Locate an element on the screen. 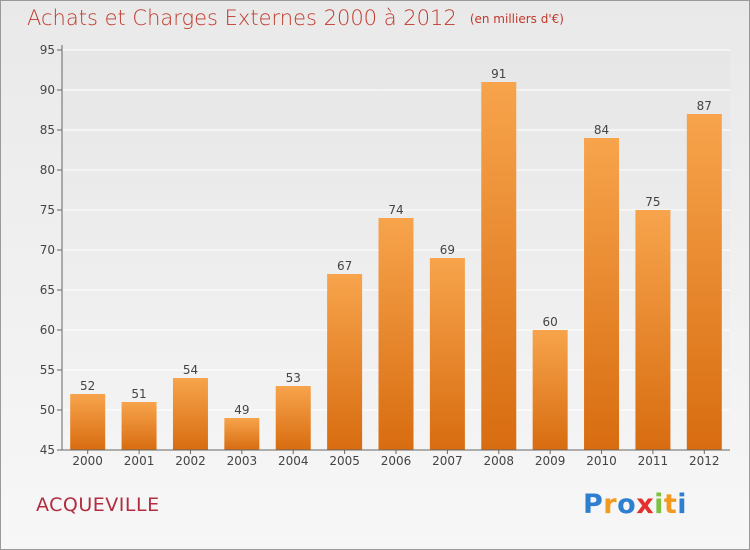 The width and height of the screenshot is (750, 550). x-tick-label: 2012 is located at coordinates (704, 461).